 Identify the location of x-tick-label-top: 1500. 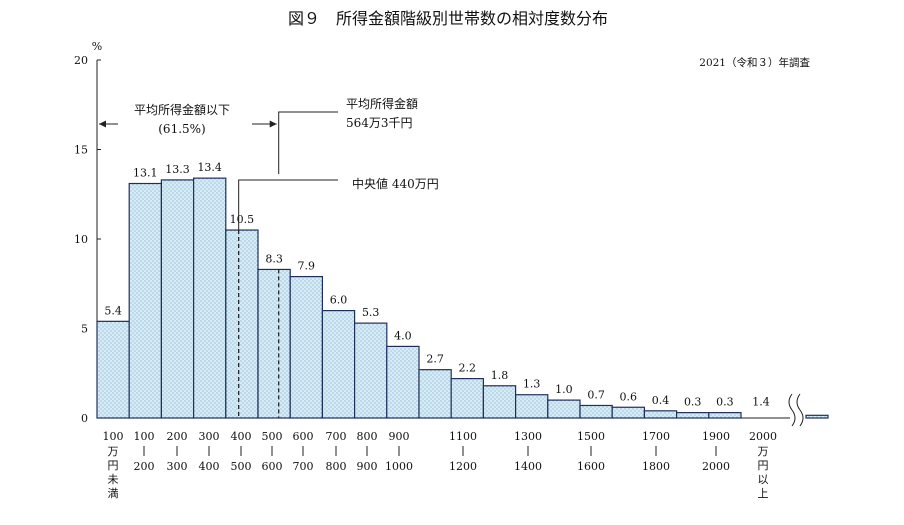
(591, 436).